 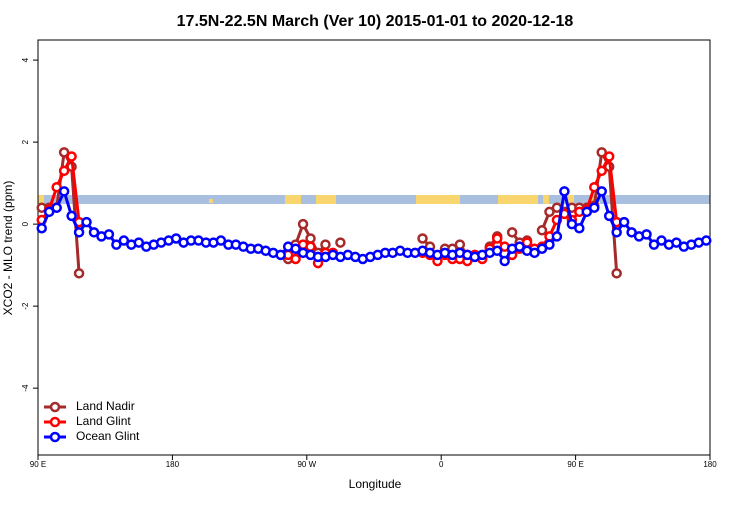 I want to click on legend-label: Ocean Glint, so click(x=108, y=436).